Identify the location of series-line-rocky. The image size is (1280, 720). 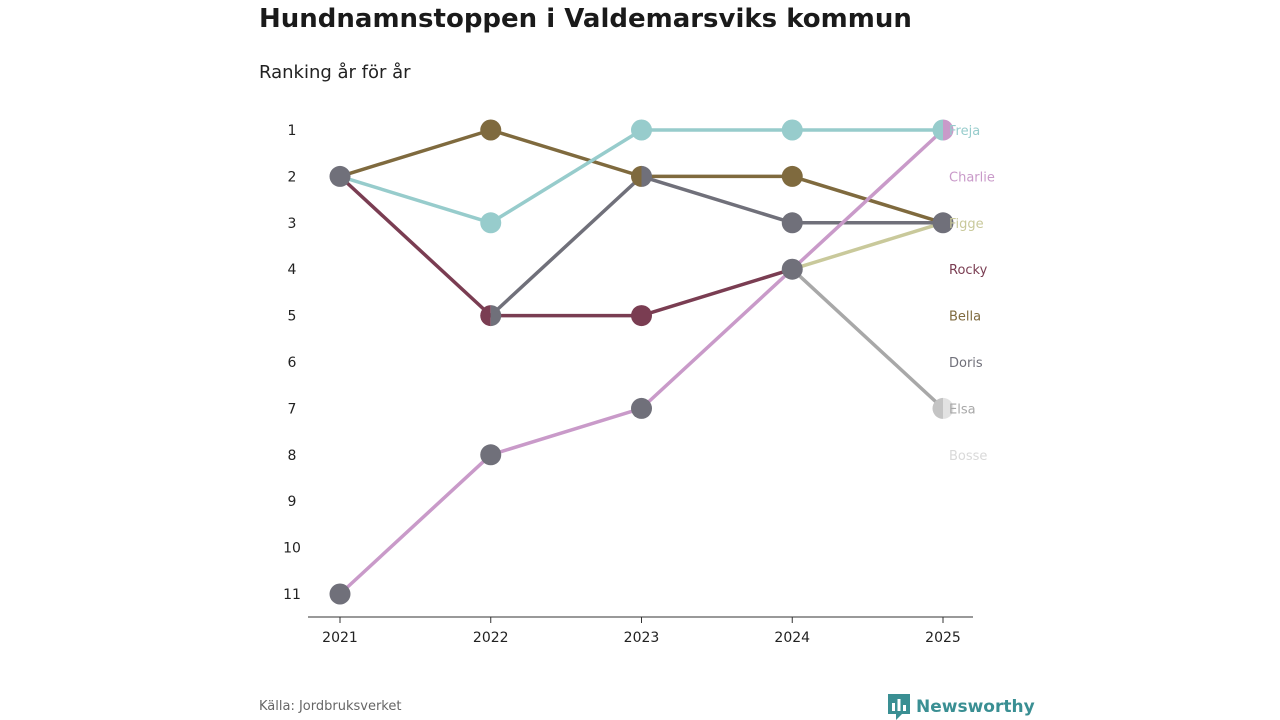
(566, 246).